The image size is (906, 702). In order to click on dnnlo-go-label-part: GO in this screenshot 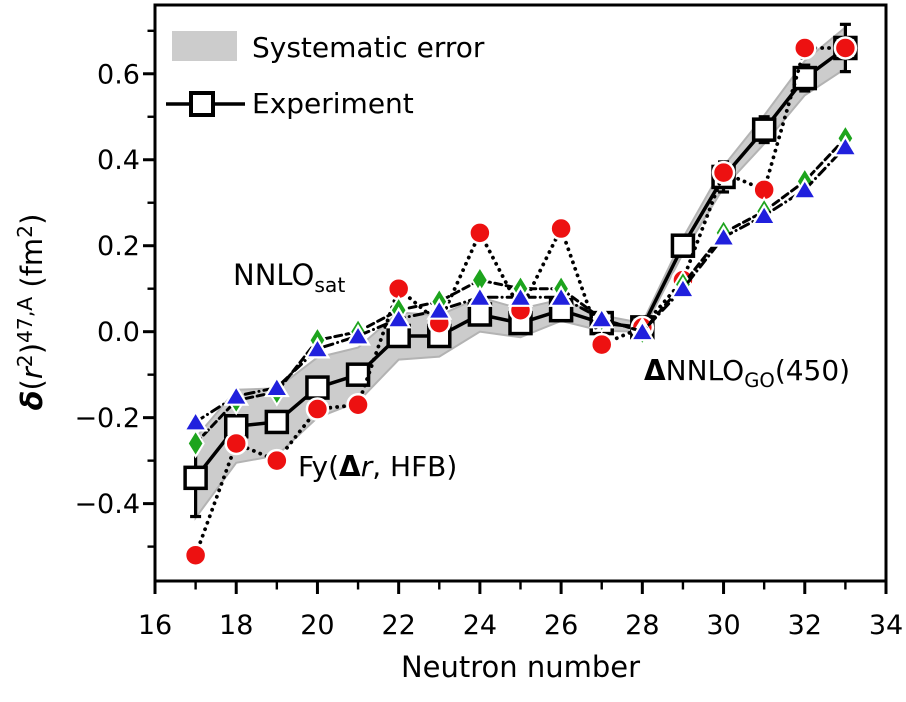, I will do `click(759, 380)`.